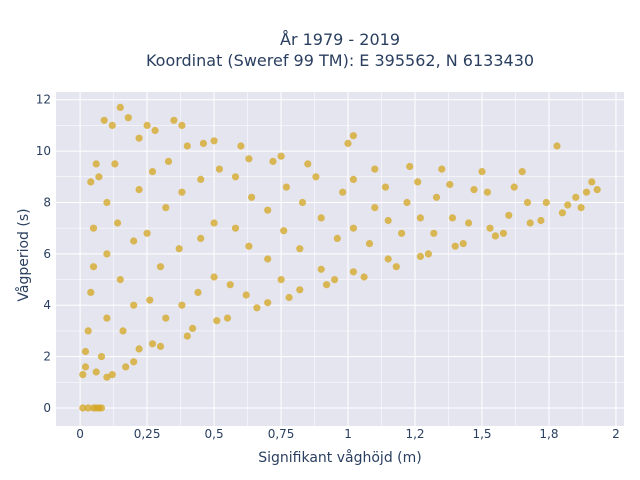 Image resolution: width=640 pixels, height=480 pixels. I want to click on x-tick-label: 0,75, so click(281, 434).